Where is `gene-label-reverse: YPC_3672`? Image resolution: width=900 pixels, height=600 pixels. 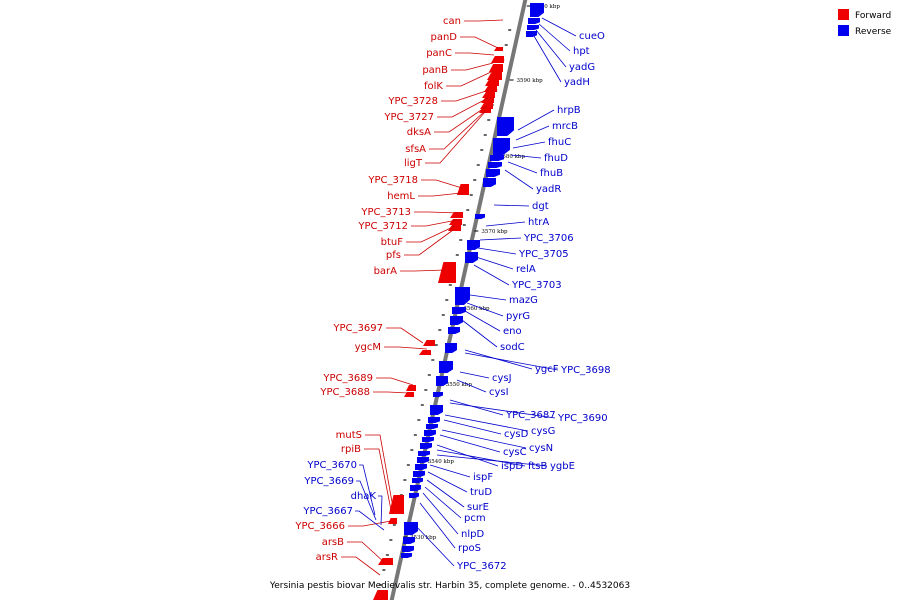
gene-label-reverse: YPC_3672 is located at coordinates (481, 566).